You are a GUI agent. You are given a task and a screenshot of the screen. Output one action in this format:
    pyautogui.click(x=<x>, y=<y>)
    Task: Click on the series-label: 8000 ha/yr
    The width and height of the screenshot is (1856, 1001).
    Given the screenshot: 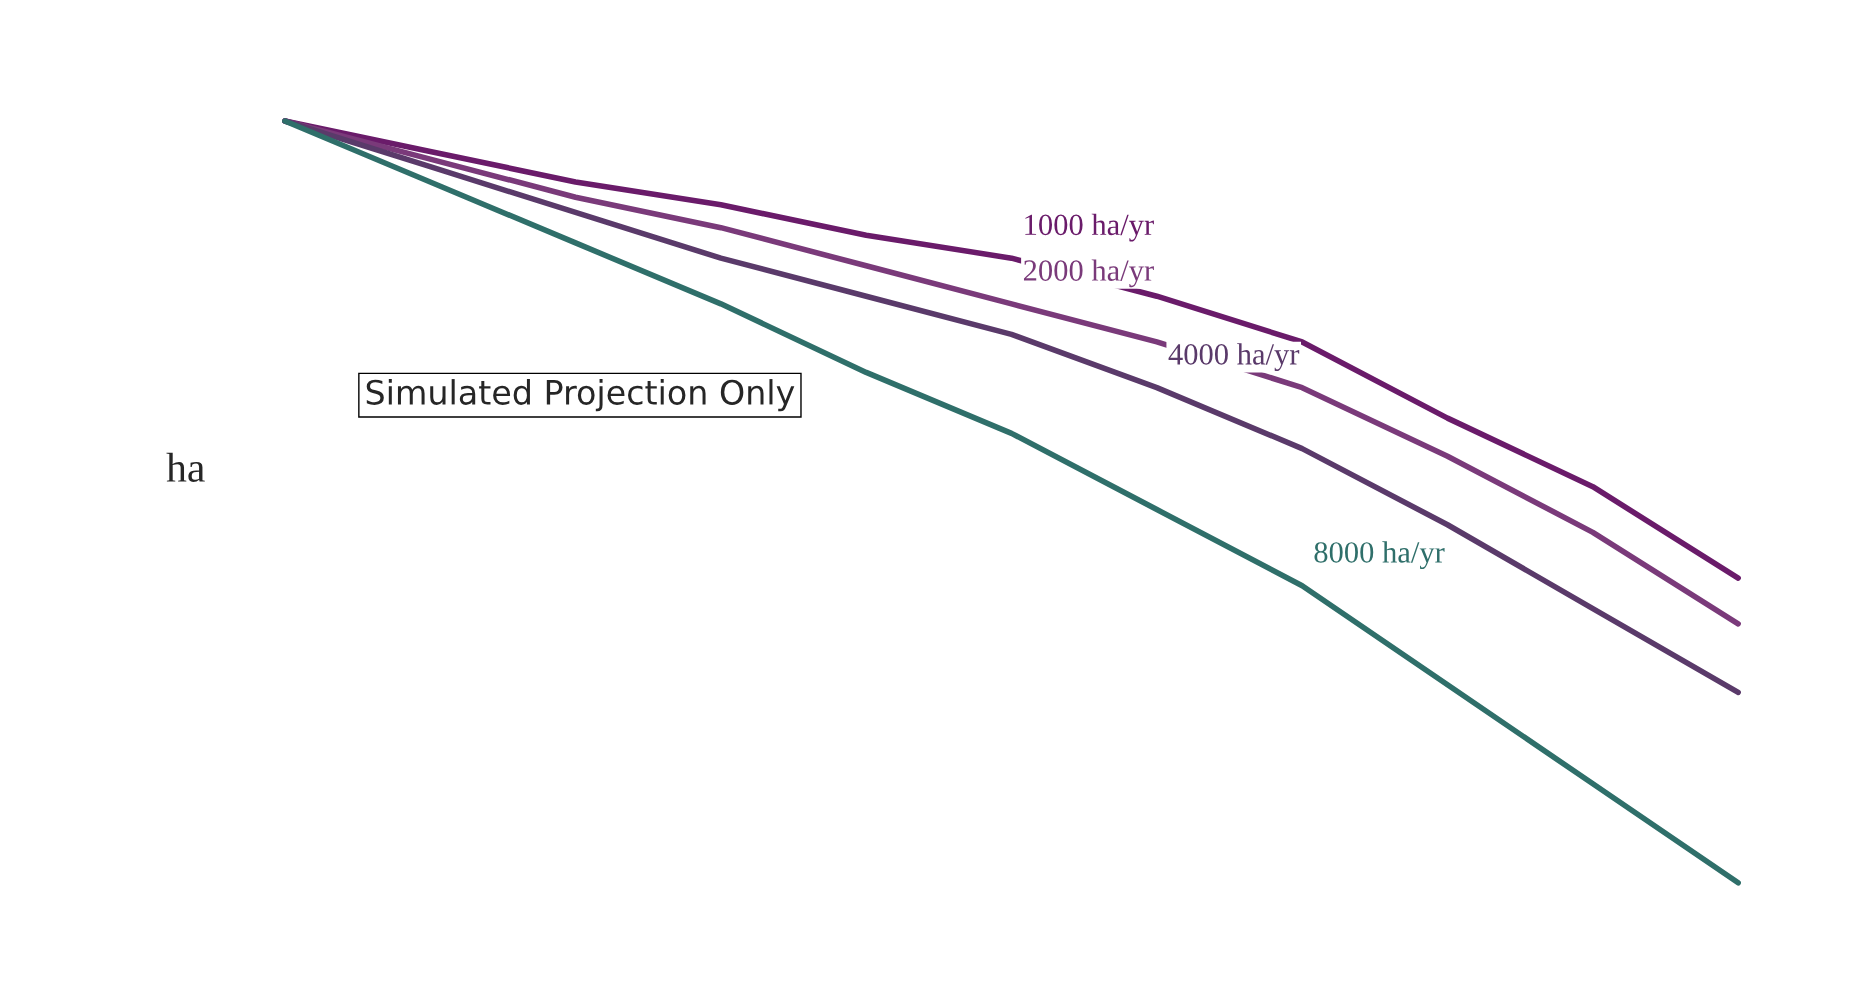 What is the action you would take?
    pyautogui.click(x=1379, y=555)
    